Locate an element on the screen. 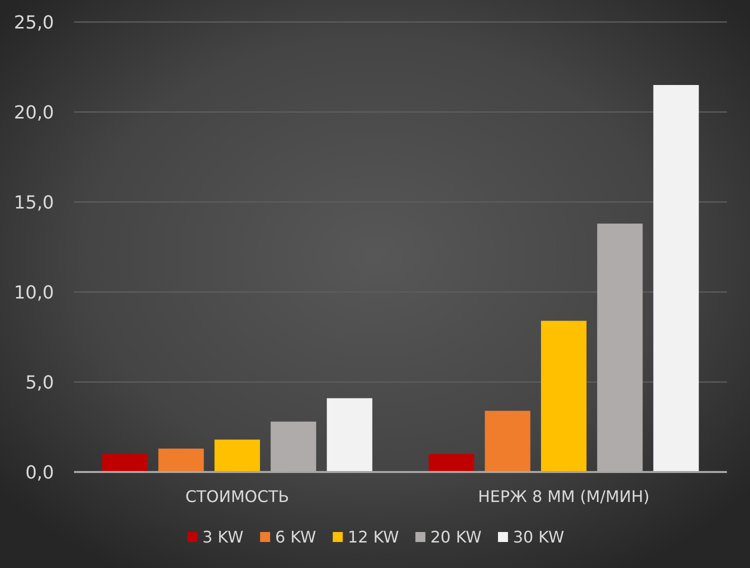 The width and height of the screenshot is (750, 568). legend-label: 12 KW is located at coordinates (374, 537).